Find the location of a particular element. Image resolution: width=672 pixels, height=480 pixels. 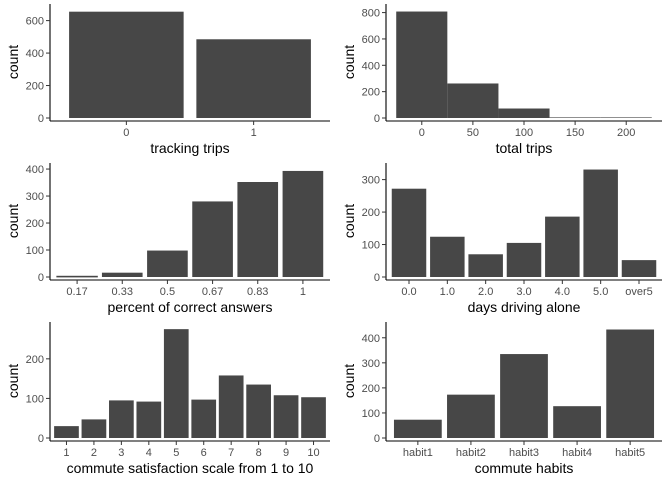

bar-commute-habits-habit4 is located at coordinates (577, 422).